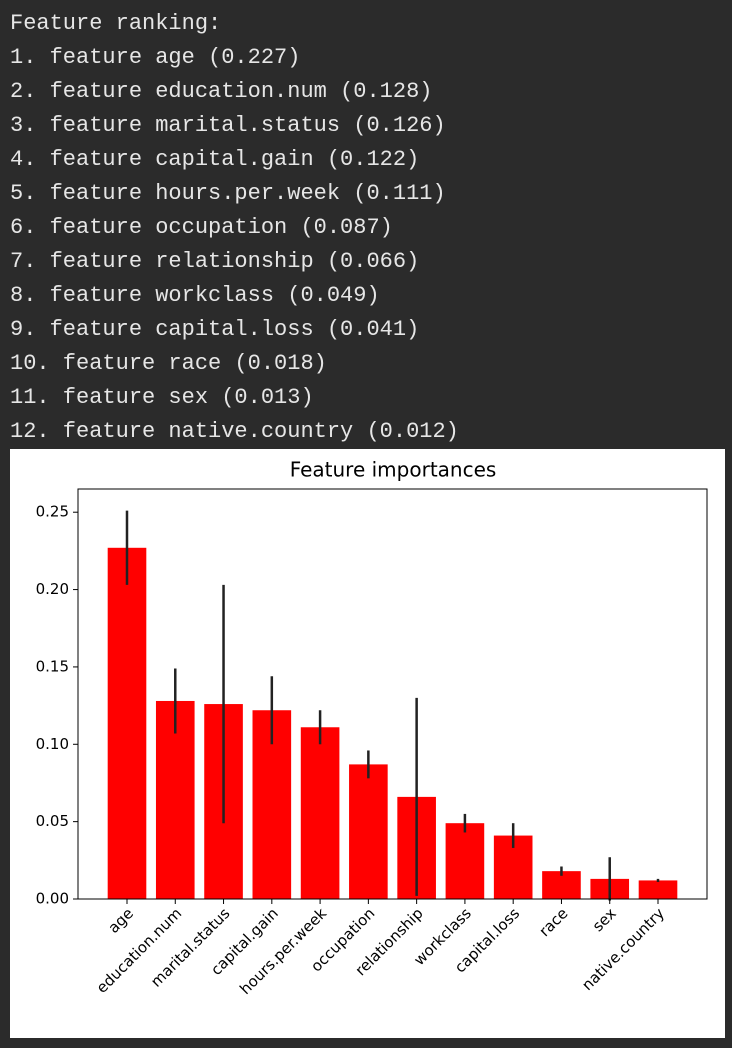  Describe the element at coordinates (228, 193) in the screenshot. I see `console-line: 5. feature hours.per.week (0.111)` at that location.